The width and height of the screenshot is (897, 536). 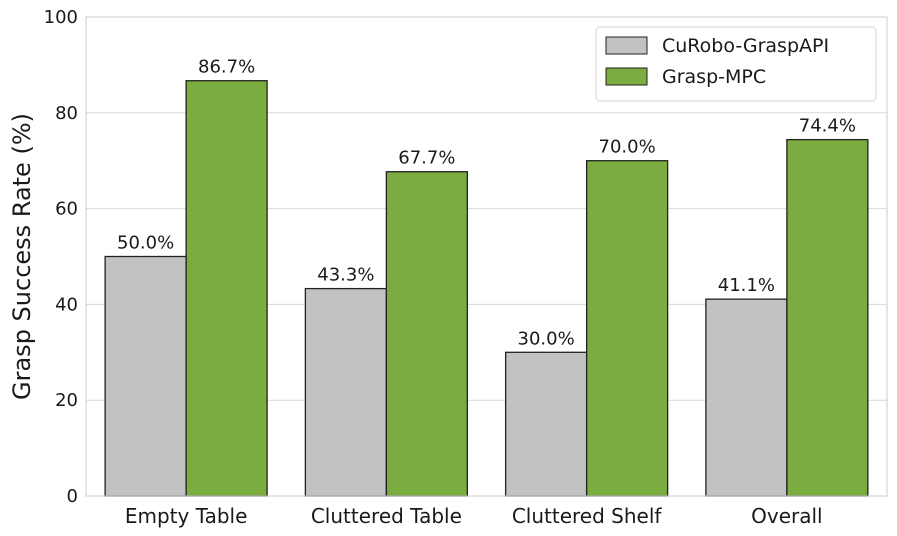 What do you see at coordinates (66, 209) in the screenshot?
I see `y-tick-label-60: 60` at bounding box center [66, 209].